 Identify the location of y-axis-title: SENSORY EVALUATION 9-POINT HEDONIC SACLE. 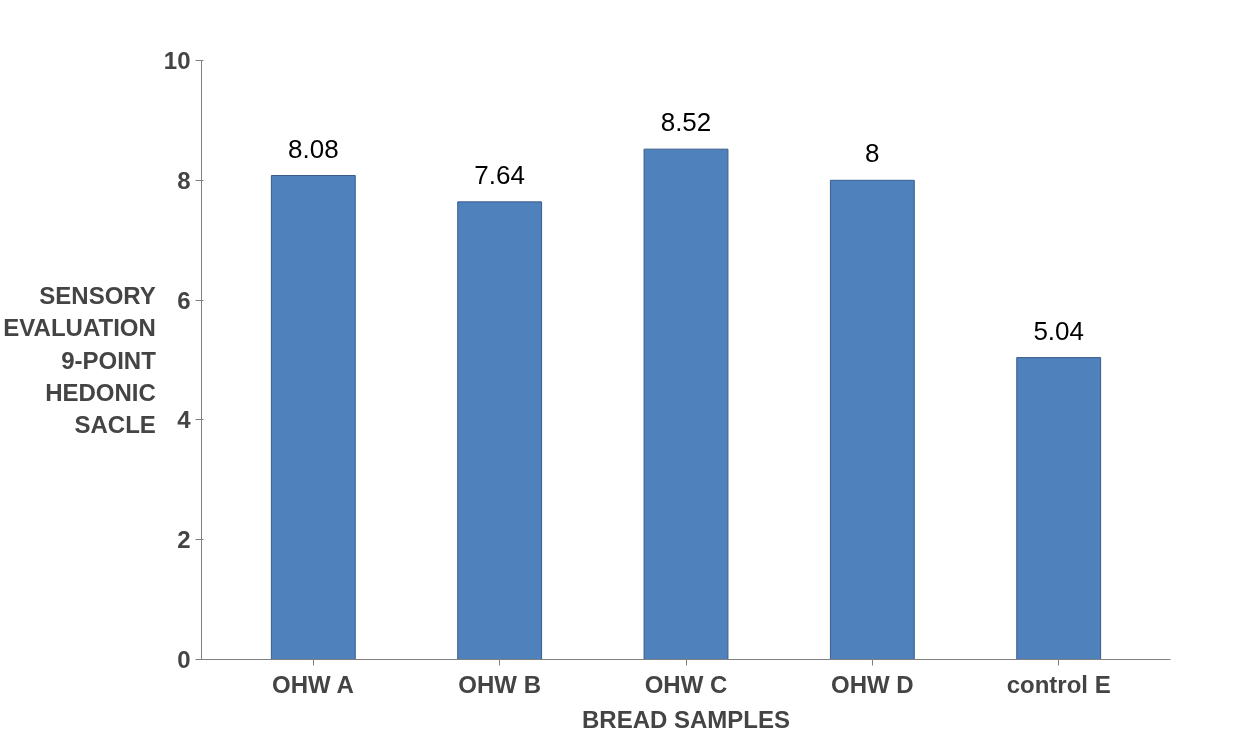
(80, 360).